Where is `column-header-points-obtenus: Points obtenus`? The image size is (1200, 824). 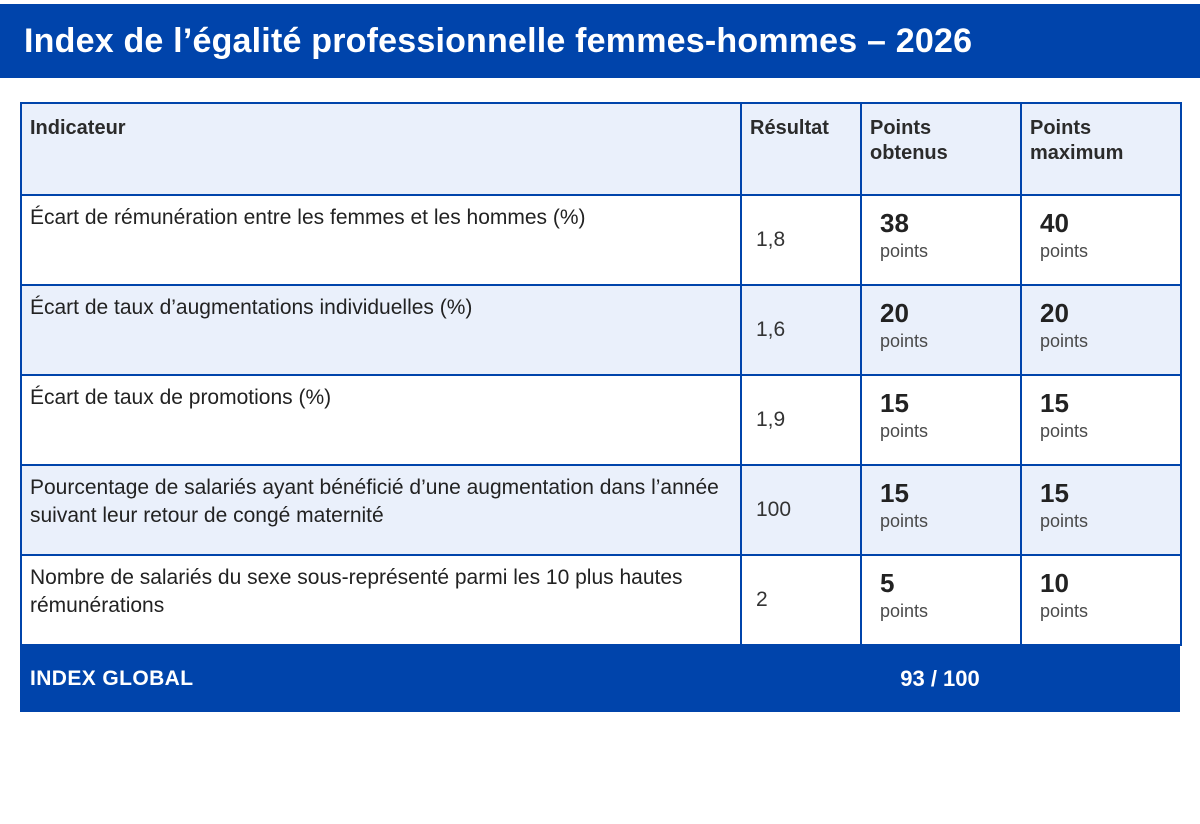
column-header-points-obtenus: Points obtenus is located at coordinates (941, 149).